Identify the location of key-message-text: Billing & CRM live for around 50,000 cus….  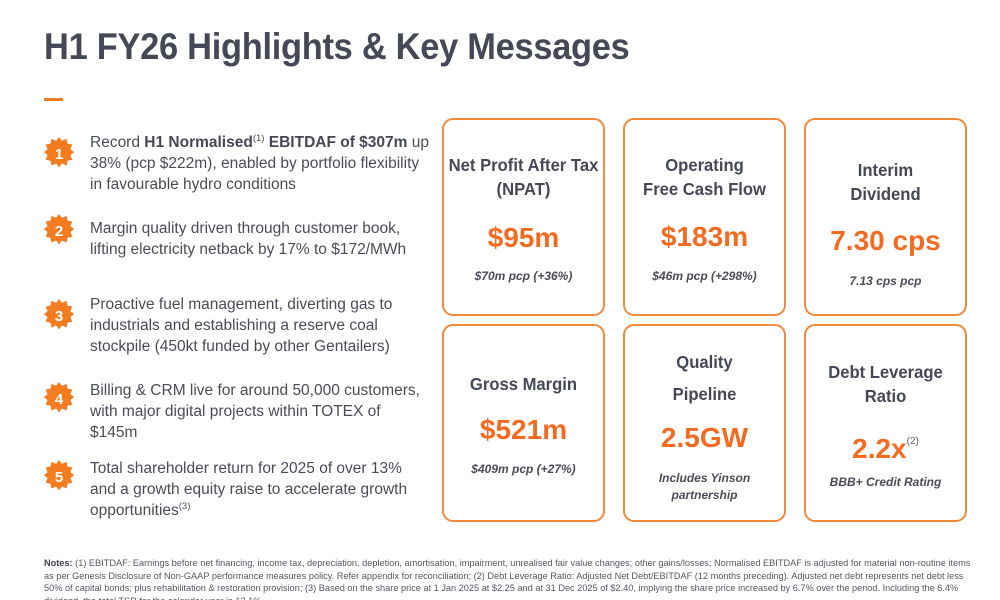
(255, 411).